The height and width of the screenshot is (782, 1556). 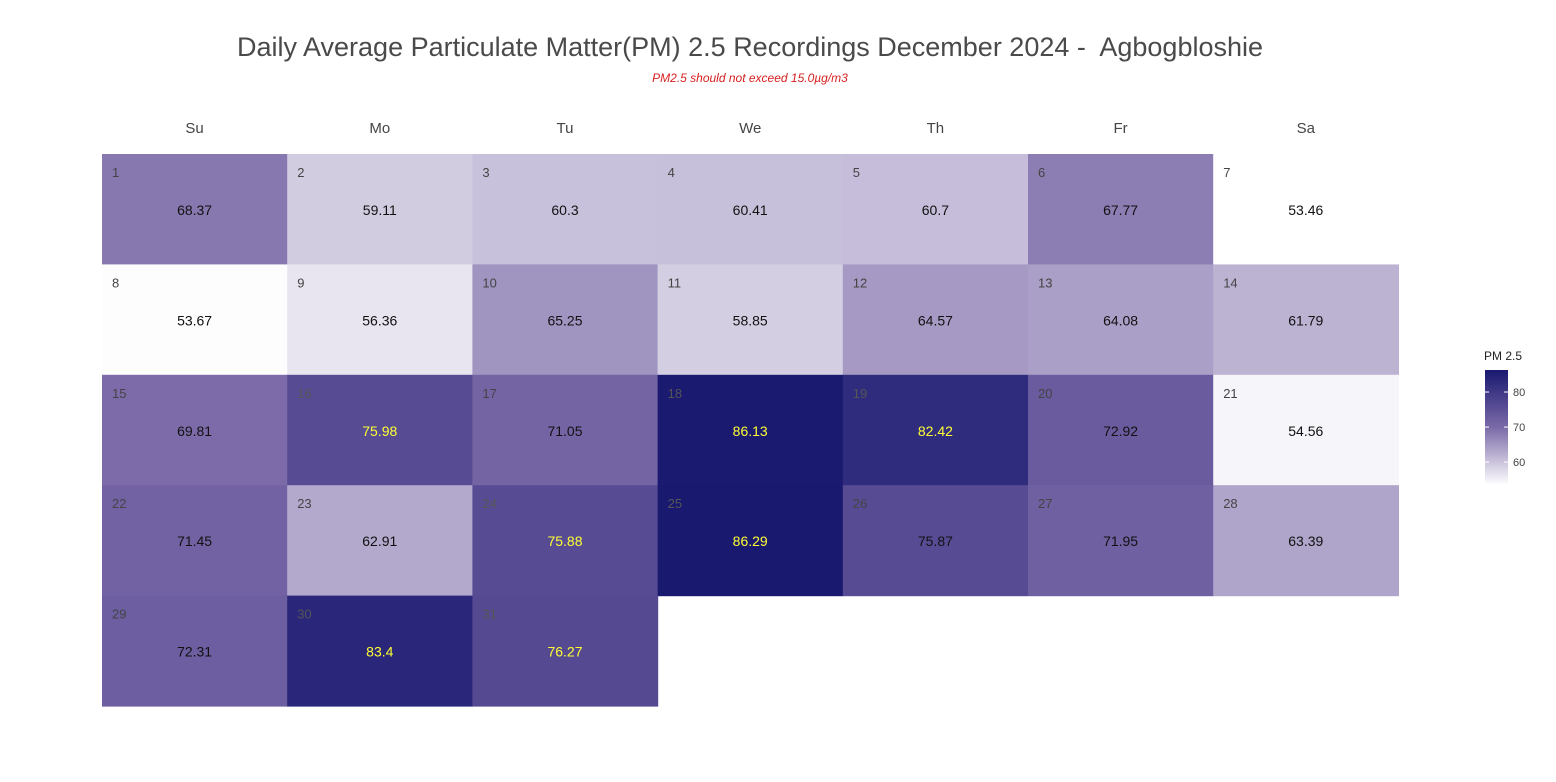 I want to click on day-value-label: 60.41, so click(x=750, y=210).